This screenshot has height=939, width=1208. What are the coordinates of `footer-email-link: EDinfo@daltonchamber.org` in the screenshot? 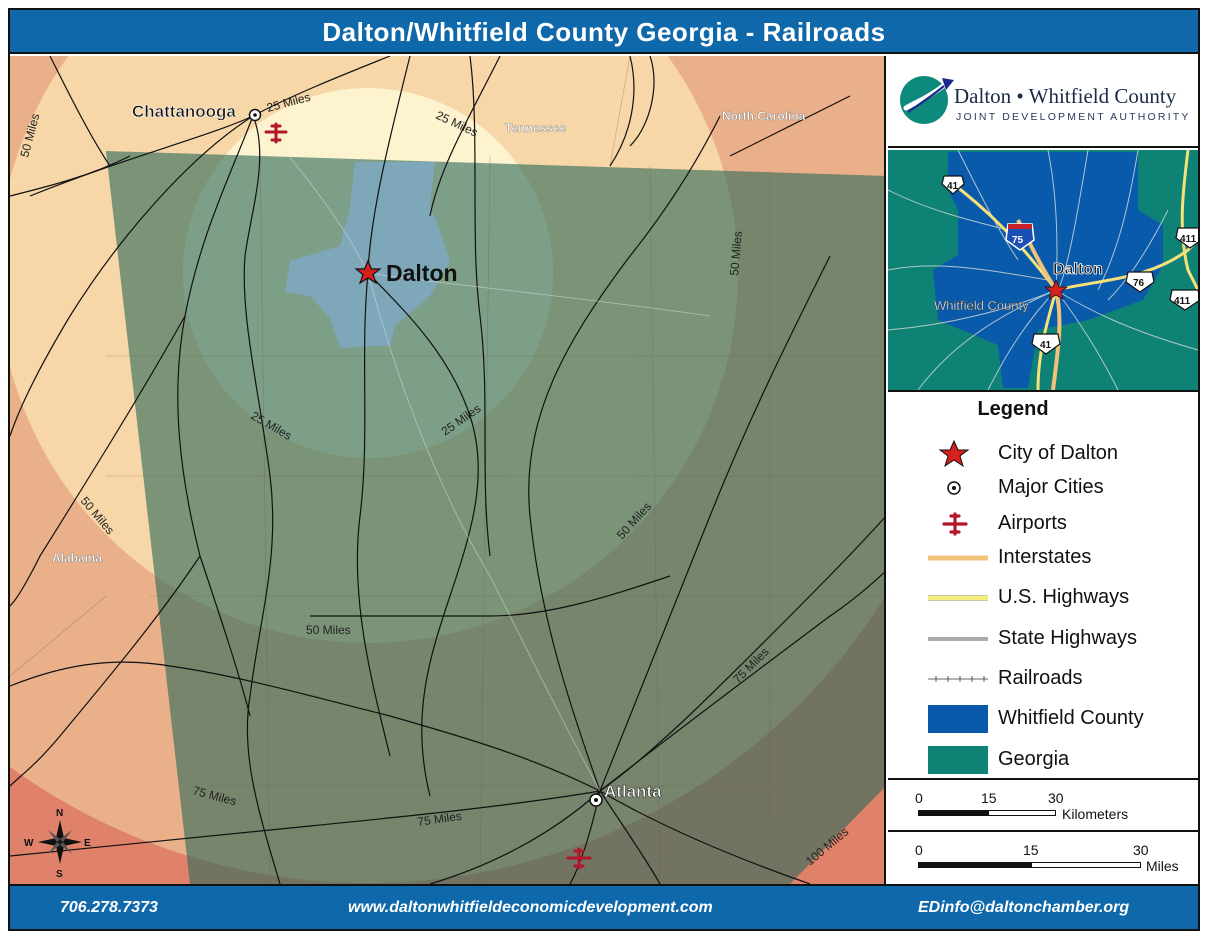 It's located at (1024, 907).